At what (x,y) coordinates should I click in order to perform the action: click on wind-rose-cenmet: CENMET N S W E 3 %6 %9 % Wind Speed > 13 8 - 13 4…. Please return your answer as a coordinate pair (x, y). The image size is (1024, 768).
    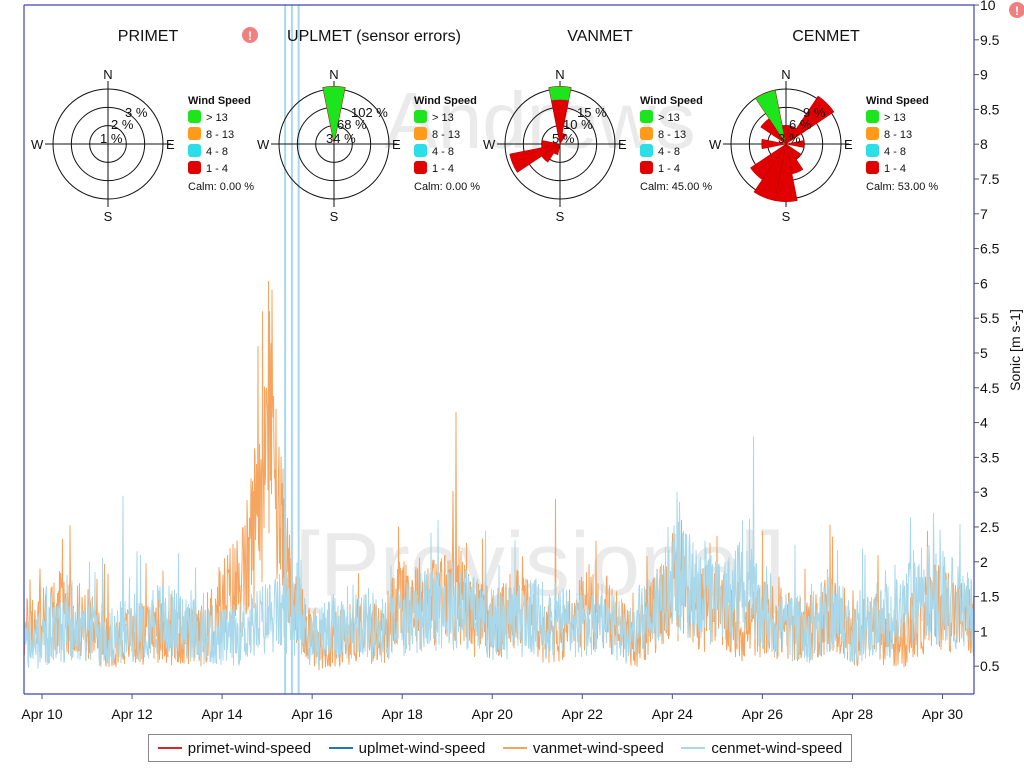
    Looking at the image, I should click on (823, 126).